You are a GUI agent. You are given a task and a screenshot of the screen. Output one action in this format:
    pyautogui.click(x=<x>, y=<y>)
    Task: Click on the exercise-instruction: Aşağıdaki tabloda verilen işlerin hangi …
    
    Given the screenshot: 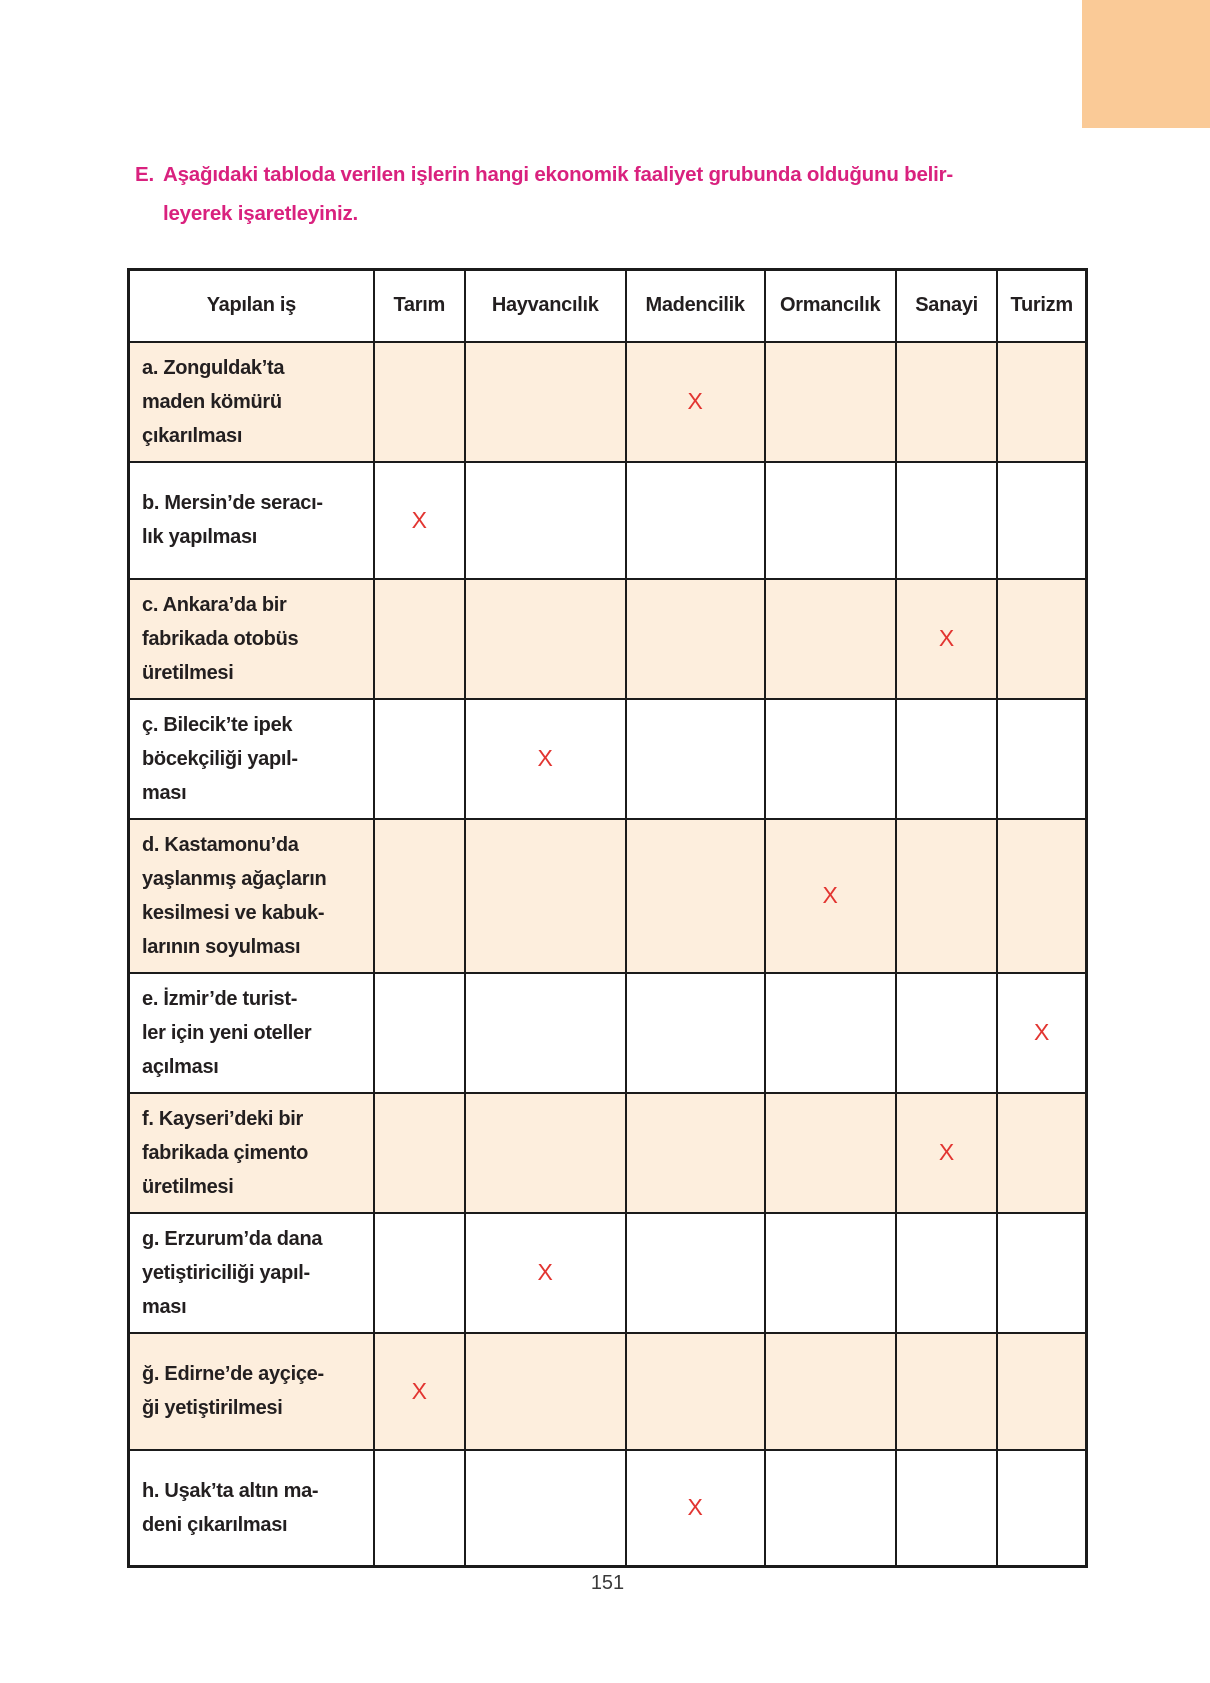 What is the action you would take?
    pyautogui.click(x=558, y=194)
    